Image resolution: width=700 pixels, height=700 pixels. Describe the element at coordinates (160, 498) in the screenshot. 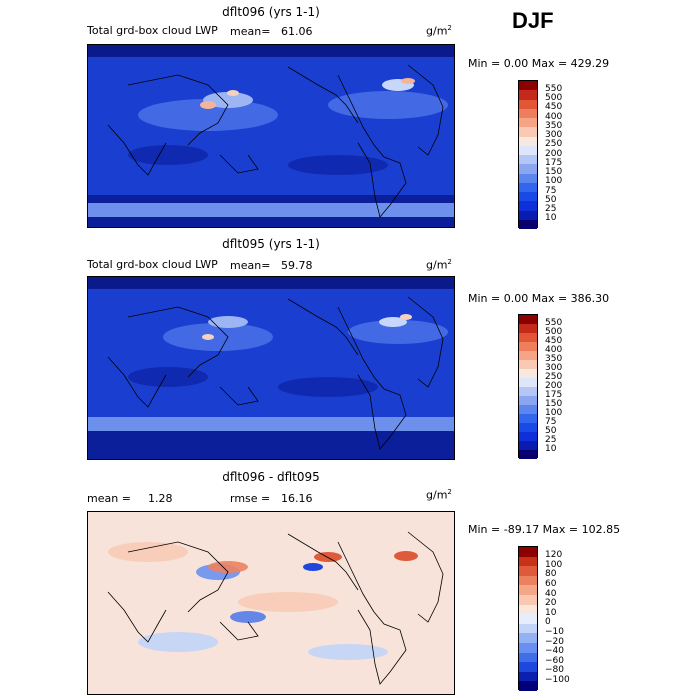

I see `panel-3-mean-value: 1.28` at that location.